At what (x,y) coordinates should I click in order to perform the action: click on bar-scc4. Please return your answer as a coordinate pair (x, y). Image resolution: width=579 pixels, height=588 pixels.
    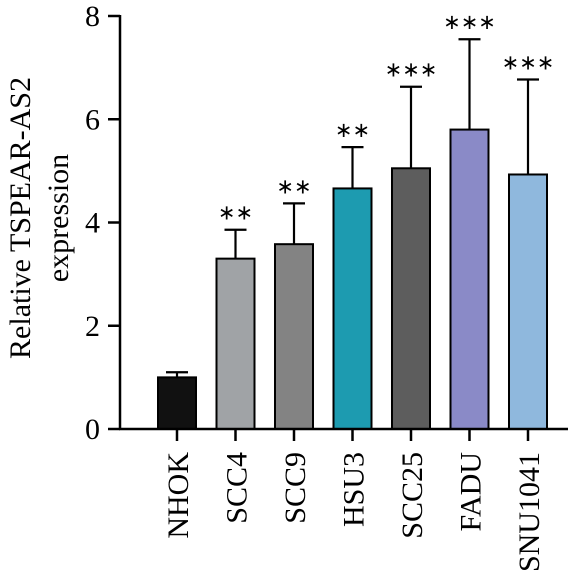
    Looking at the image, I should click on (235, 344).